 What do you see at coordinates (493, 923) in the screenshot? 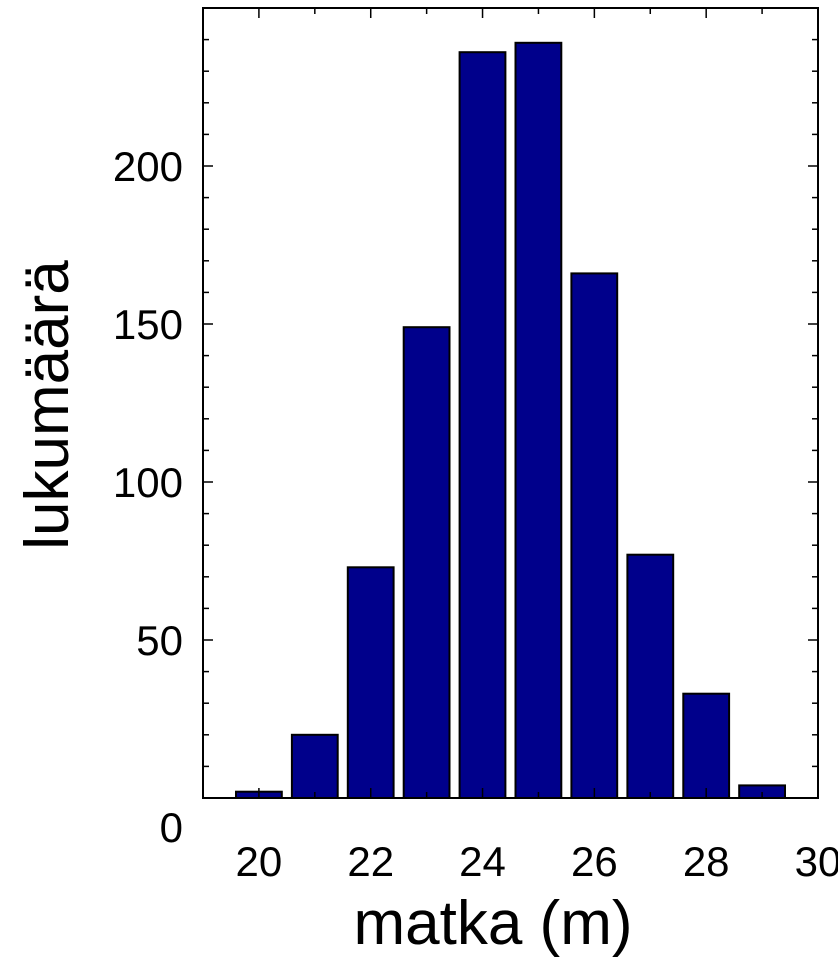
I see `x-axis-title: matka (m)` at bounding box center [493, 923].